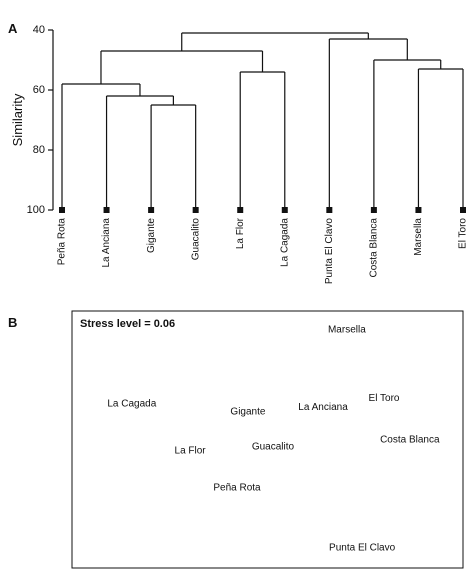 This screenshot has height=578, width=474. I want to click on point-label: Guacalito, so click(273, 447).